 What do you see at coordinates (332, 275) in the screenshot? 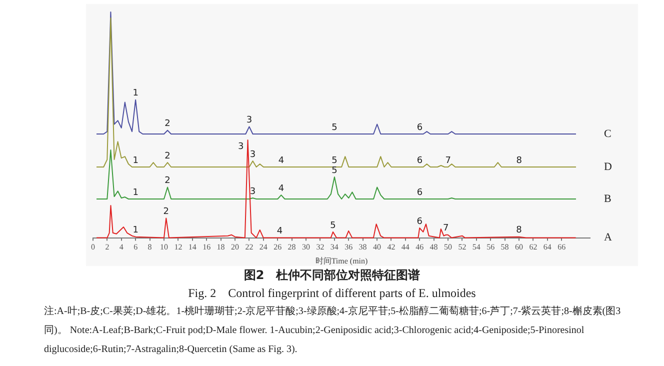
I see `text: 图2 杜仲不同部位对照特征图谱` at bounding box center [332, 275].